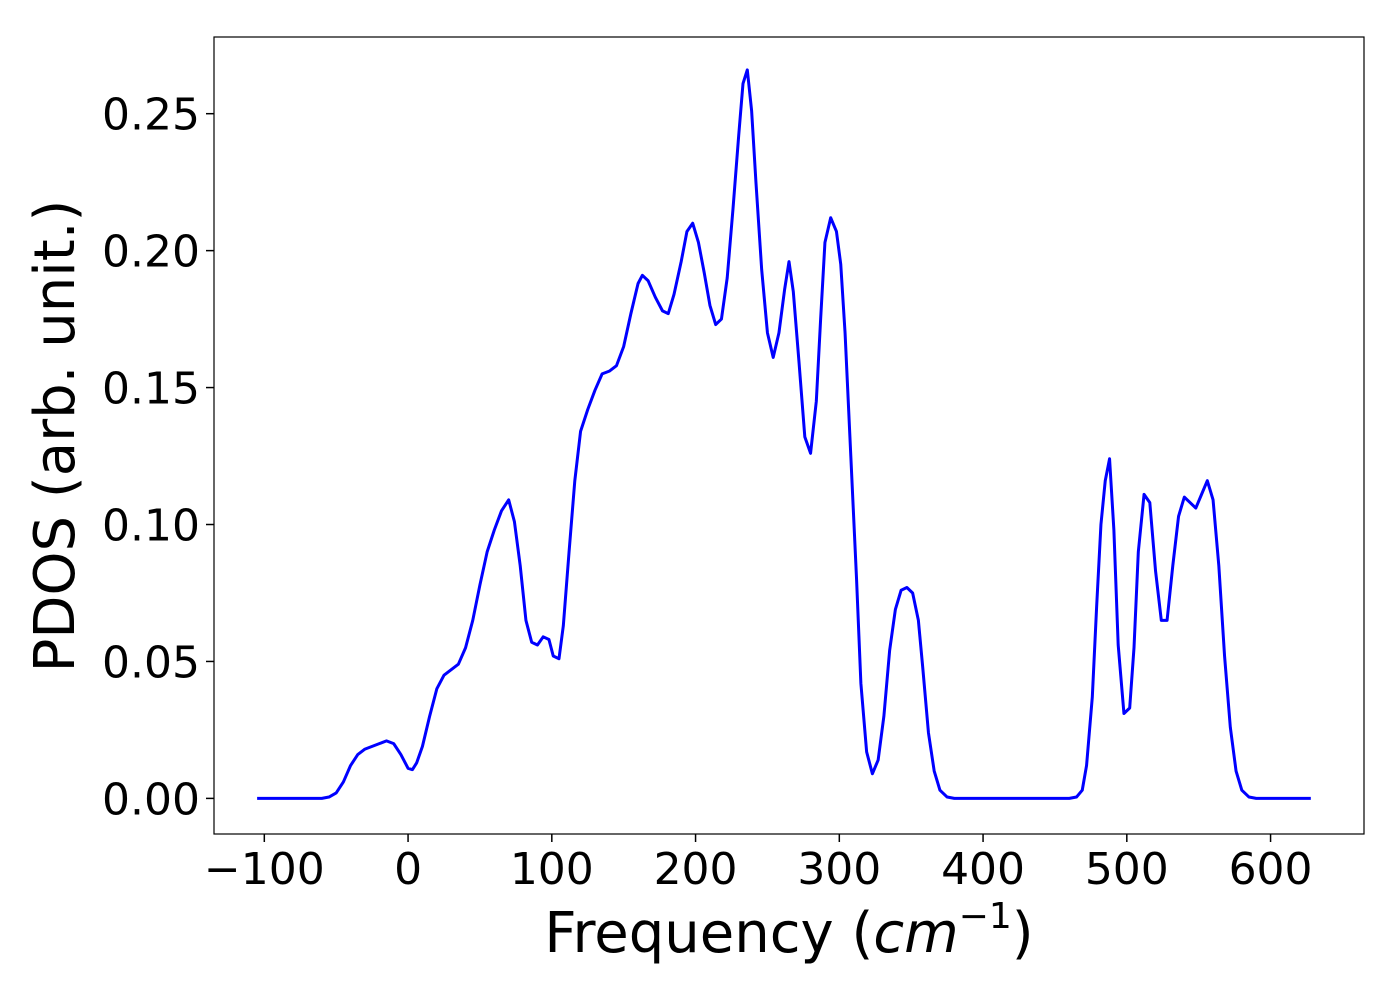  What do you see at coordinates (839, 869) in the screenshot?
I see `x-tick-label: 300` at bounding box center [839, 869].